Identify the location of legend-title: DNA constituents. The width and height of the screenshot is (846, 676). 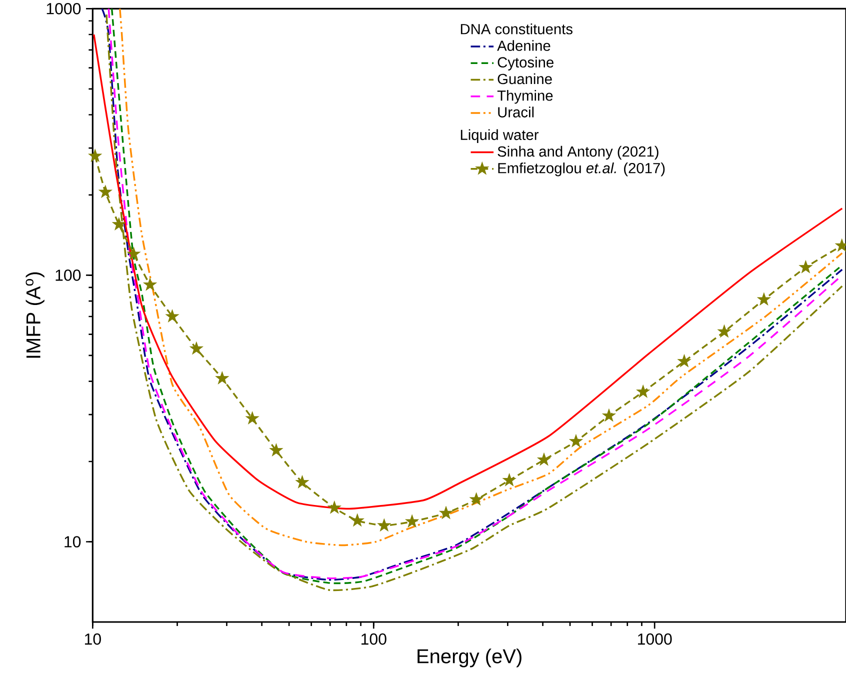
(516, 29).